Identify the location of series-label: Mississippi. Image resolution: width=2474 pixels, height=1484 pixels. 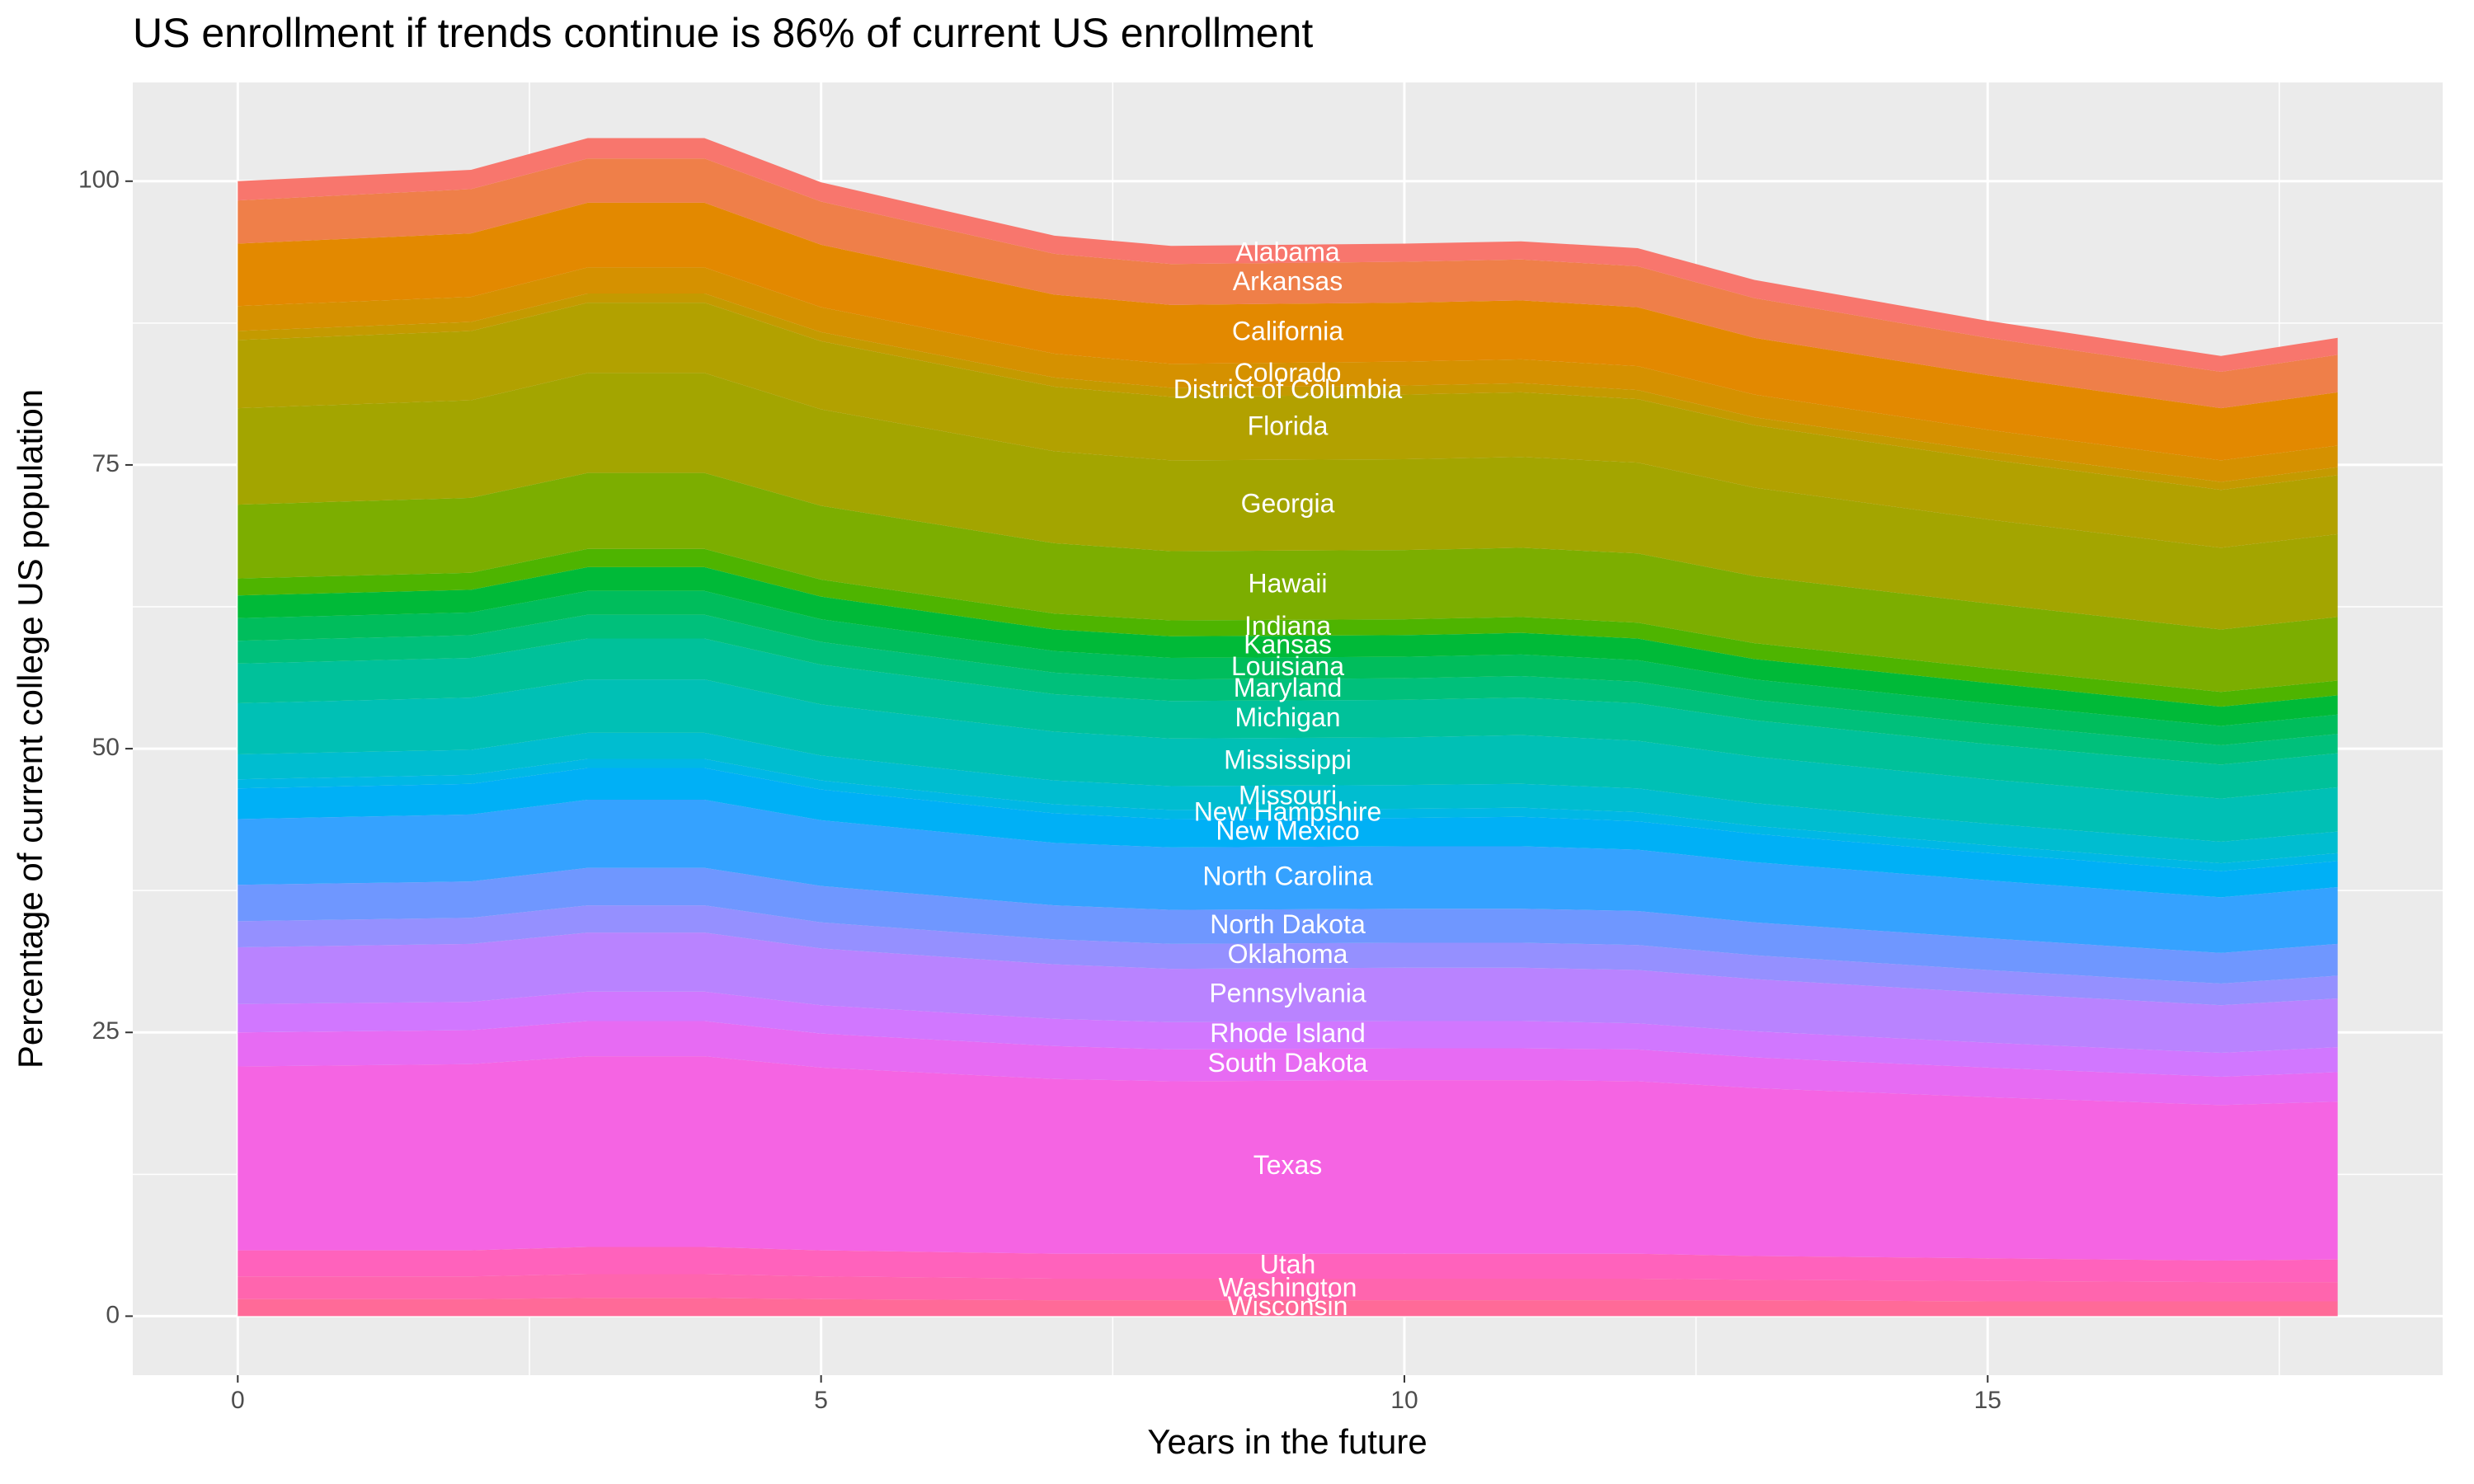
(1288, 759).